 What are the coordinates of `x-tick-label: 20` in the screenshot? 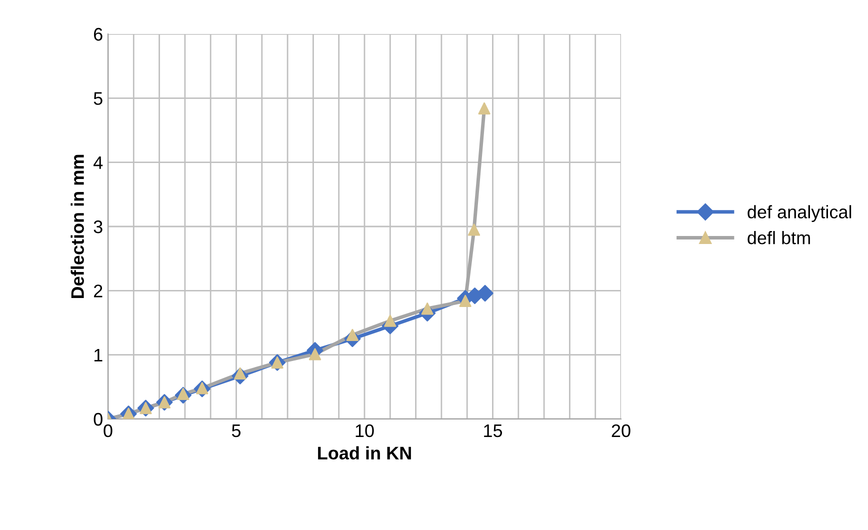 It's located at (621, 431).